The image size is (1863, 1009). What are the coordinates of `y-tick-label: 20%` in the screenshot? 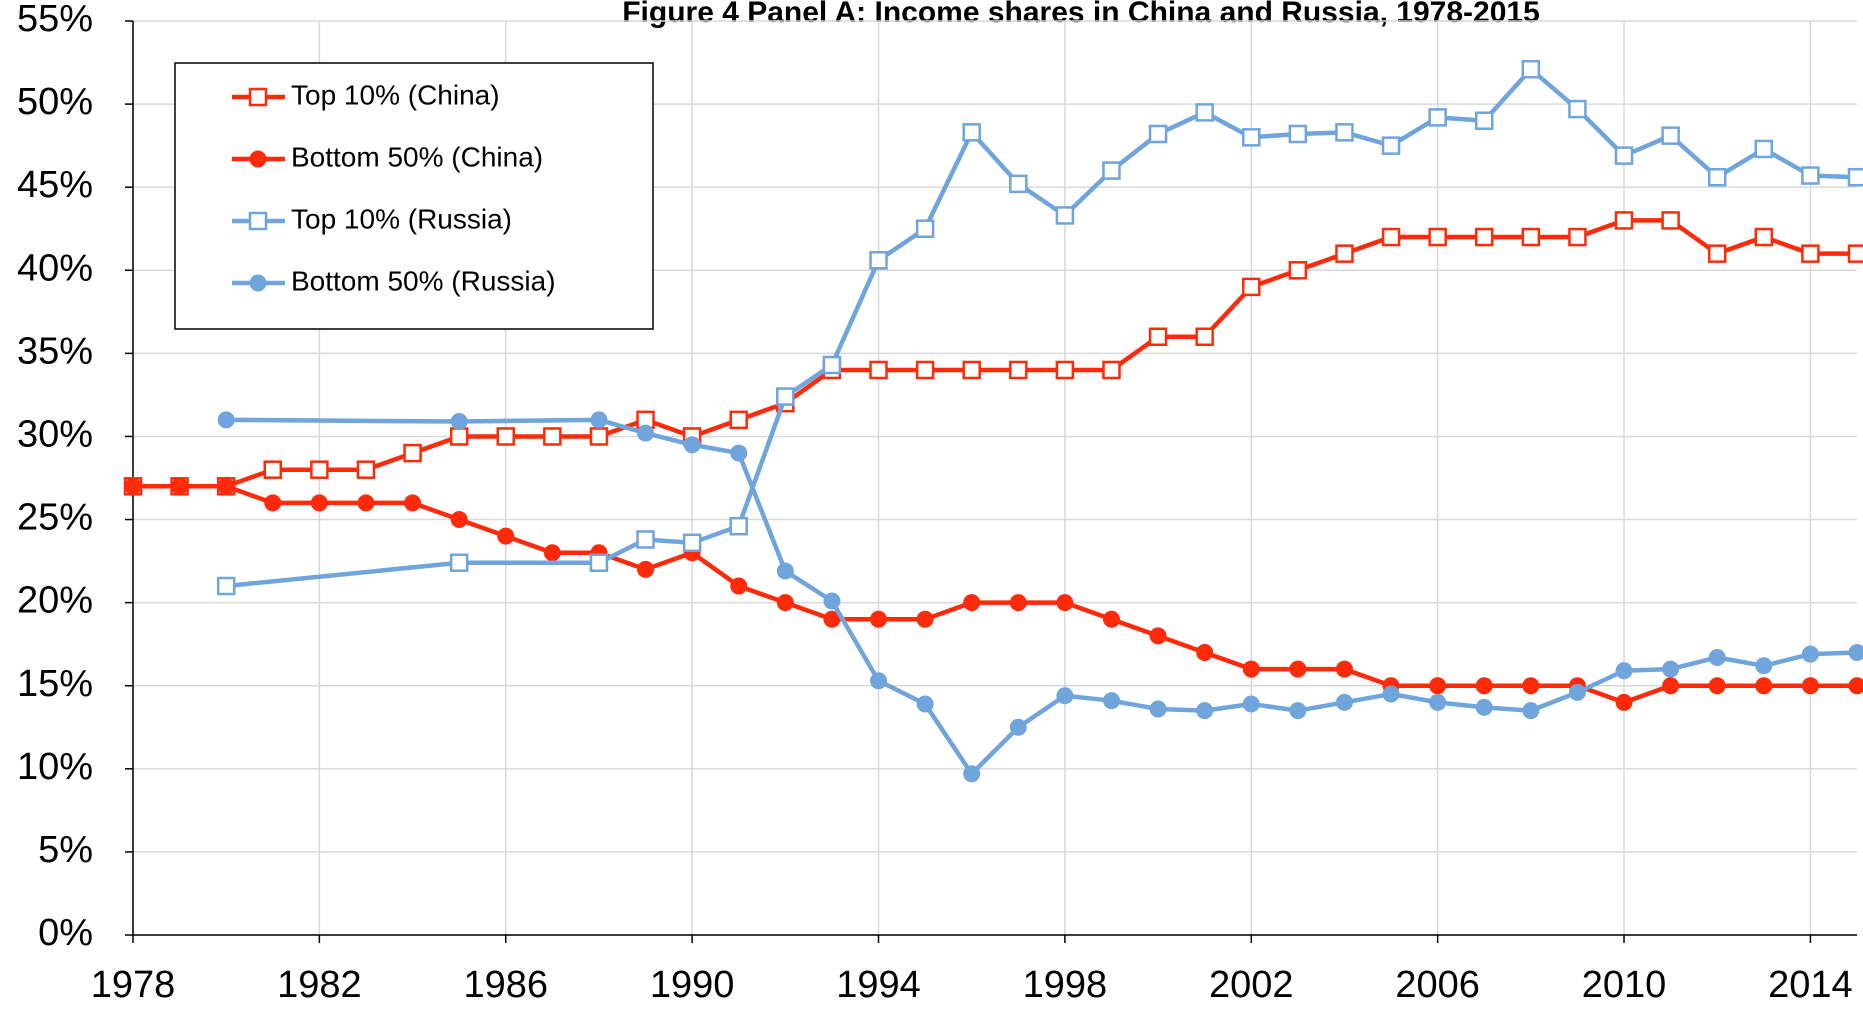 It's located at (55, 601).